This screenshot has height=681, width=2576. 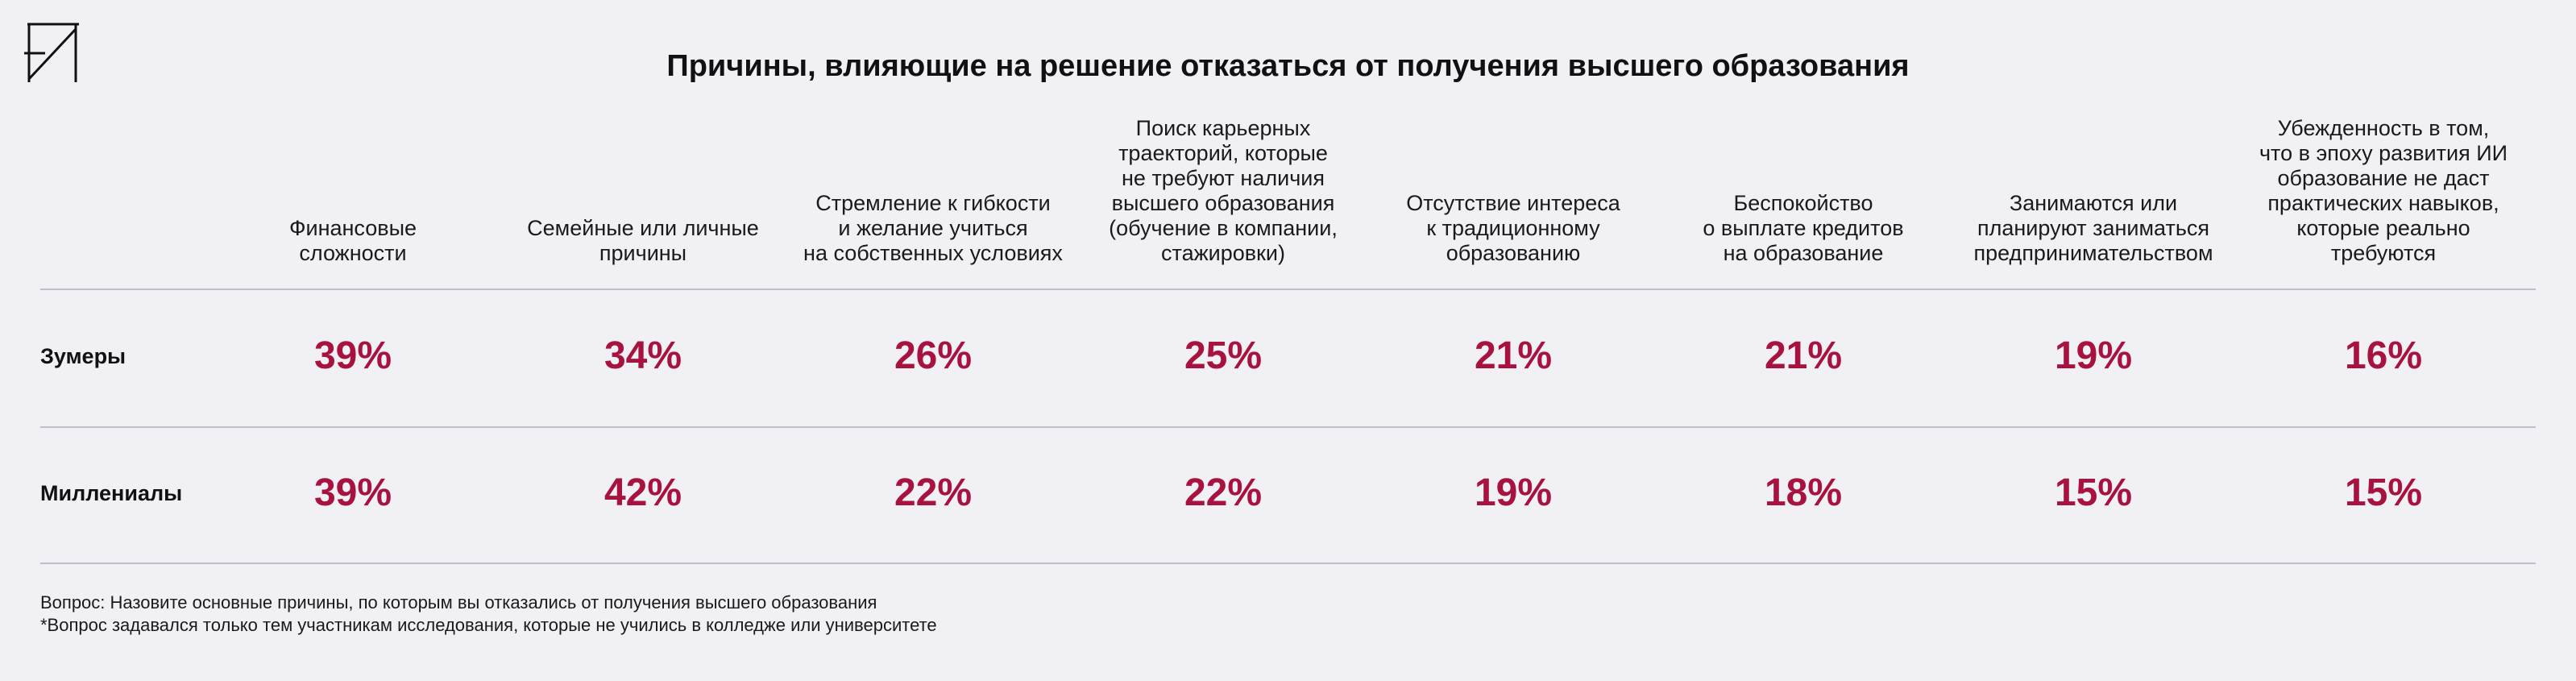 I want to click on data-cell: 34%, so click(x=643, y=355).